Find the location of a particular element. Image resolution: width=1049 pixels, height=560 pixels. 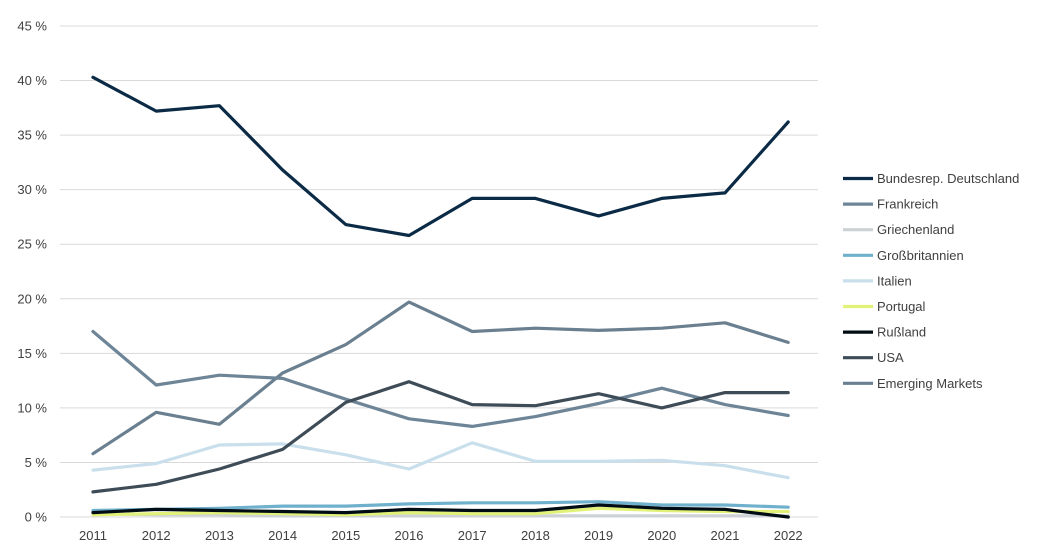

x-tick-label: 2015 is located at coordinates (345, 535).